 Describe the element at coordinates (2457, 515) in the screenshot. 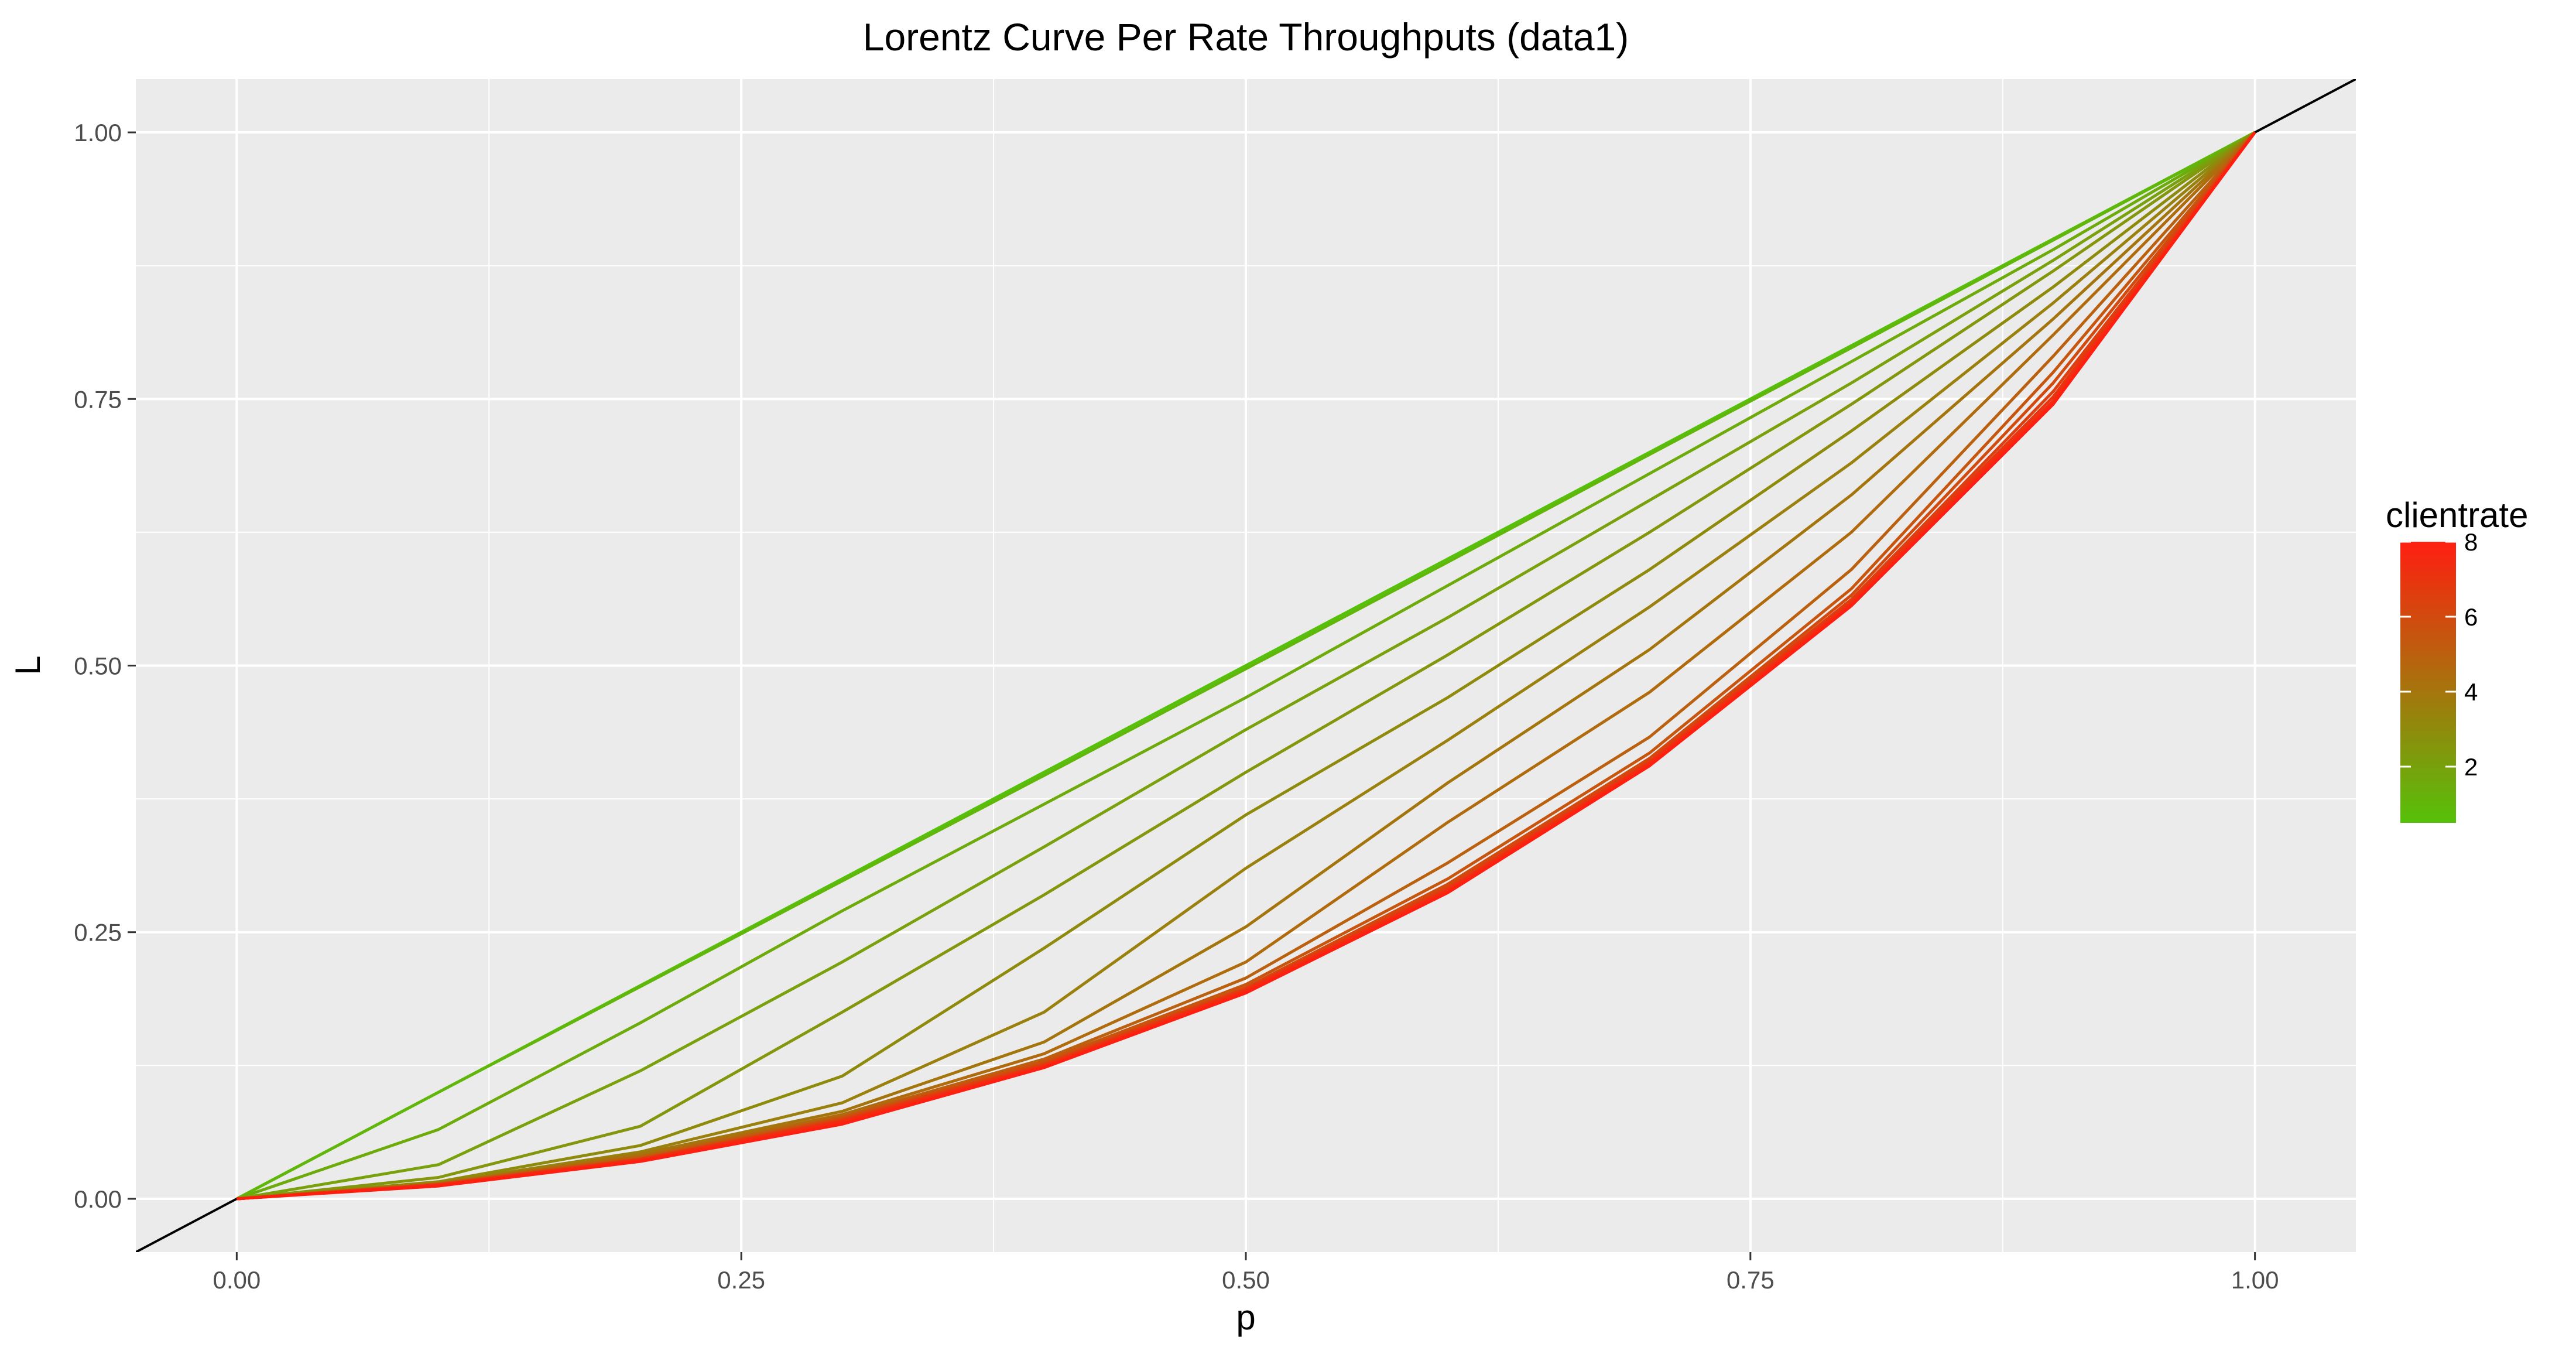

I see `legend-title: clientrate` at that location.